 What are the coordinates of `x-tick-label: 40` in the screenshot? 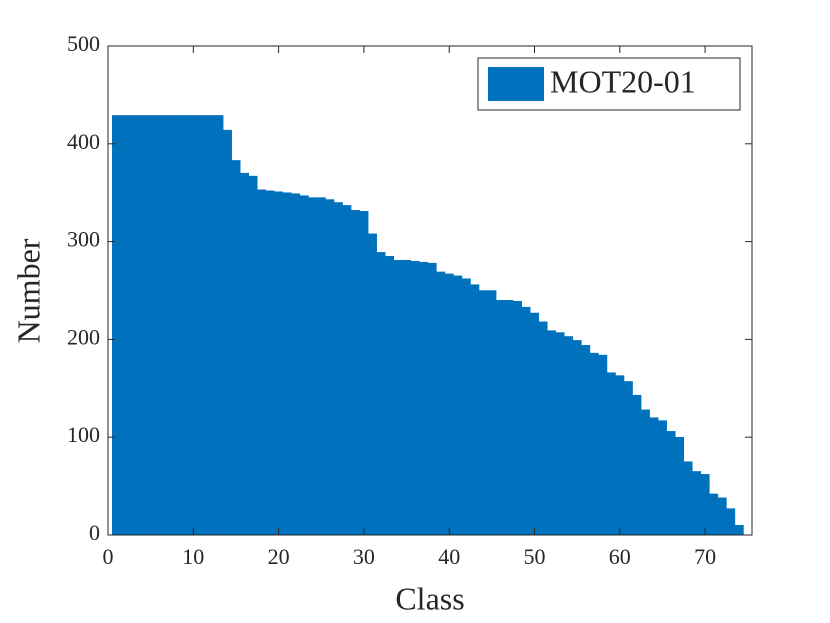 It's located at (449, 556).